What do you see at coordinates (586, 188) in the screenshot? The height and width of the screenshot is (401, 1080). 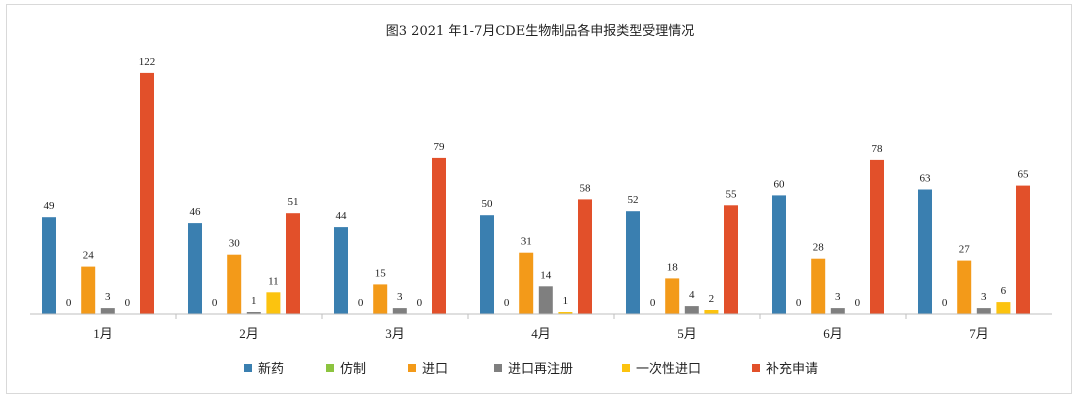 I see `data-label: 58` at bounding box center [586, 188].